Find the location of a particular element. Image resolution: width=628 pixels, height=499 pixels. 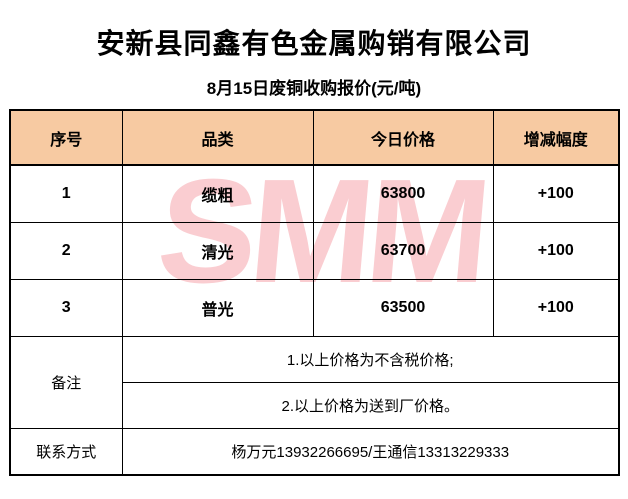

contact-row: 联系方式 杨万元13932266695/王通信13313229333 is located at coordinates (314, 451).